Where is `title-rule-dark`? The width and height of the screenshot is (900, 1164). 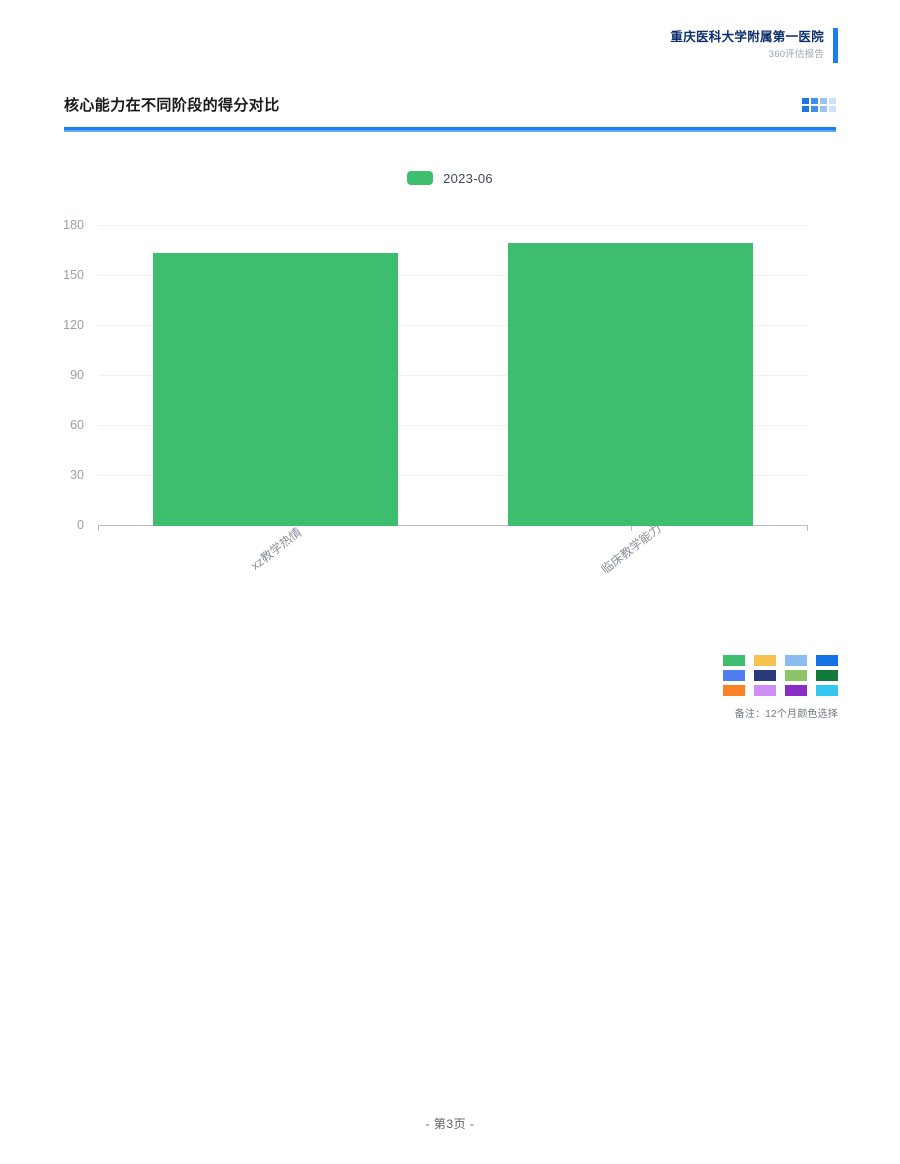 title-rule-dark is located at coordinates (450, 128).